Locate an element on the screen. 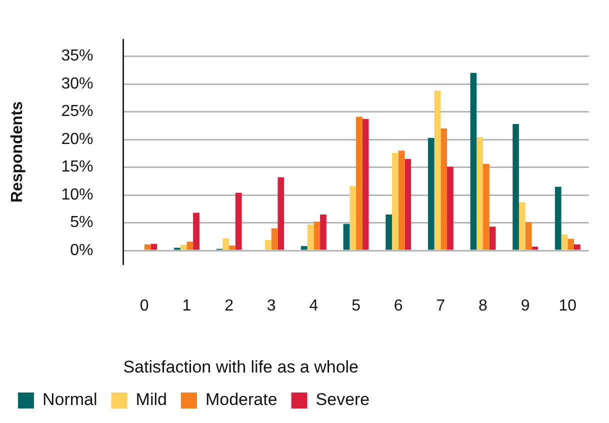 This screenshot has height=423, width=609. legend-label: Mild is located at coordinates (151, 400).